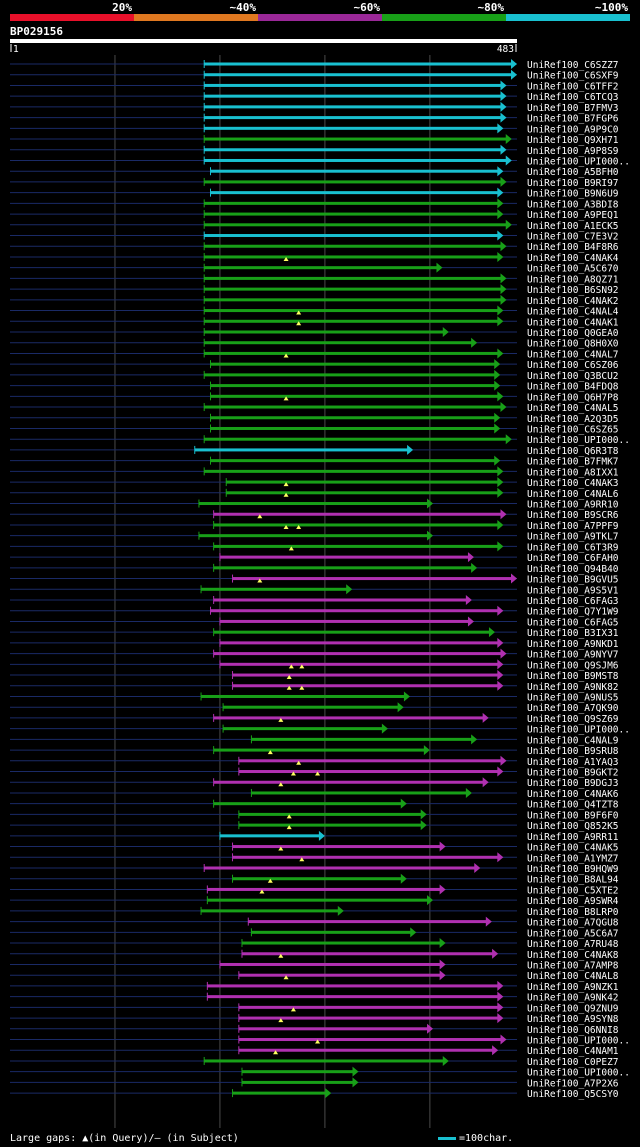 The image size is (640, 1147). Describe the element at coordinates (573, 987) in the screenshot. I see `hit-label: UniRef100_A9NZK1` at that location.